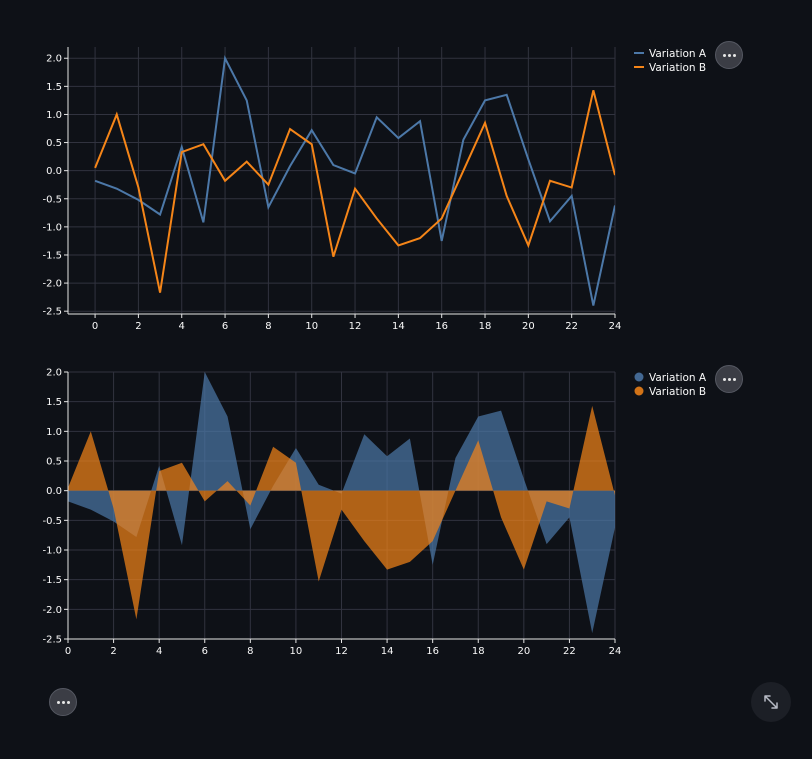 This screenshot has width=812, height=759. What do you see at coordinates (63, 702) in the screenshot?
I see `page-menu-button` at bounding box center [63, 702].